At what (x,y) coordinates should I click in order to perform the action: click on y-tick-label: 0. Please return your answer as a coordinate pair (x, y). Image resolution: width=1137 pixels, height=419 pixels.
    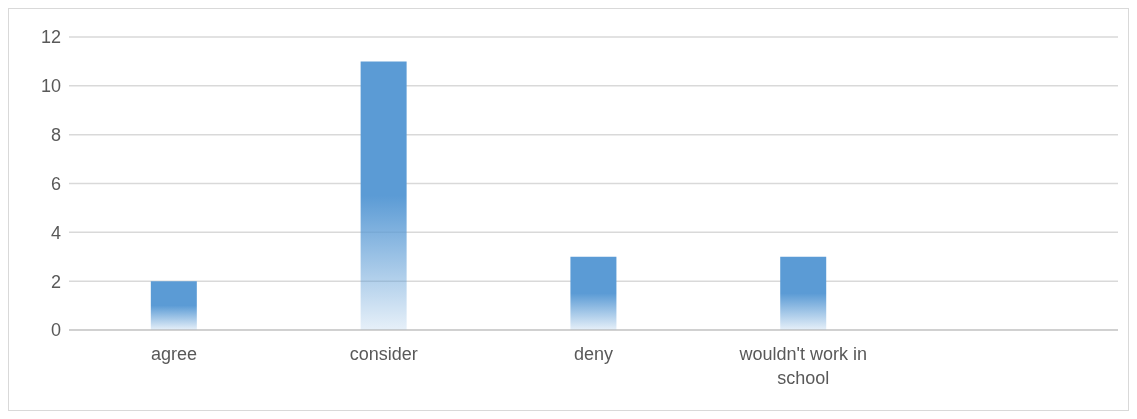
    Looking at the image, I should click on (55, 330).